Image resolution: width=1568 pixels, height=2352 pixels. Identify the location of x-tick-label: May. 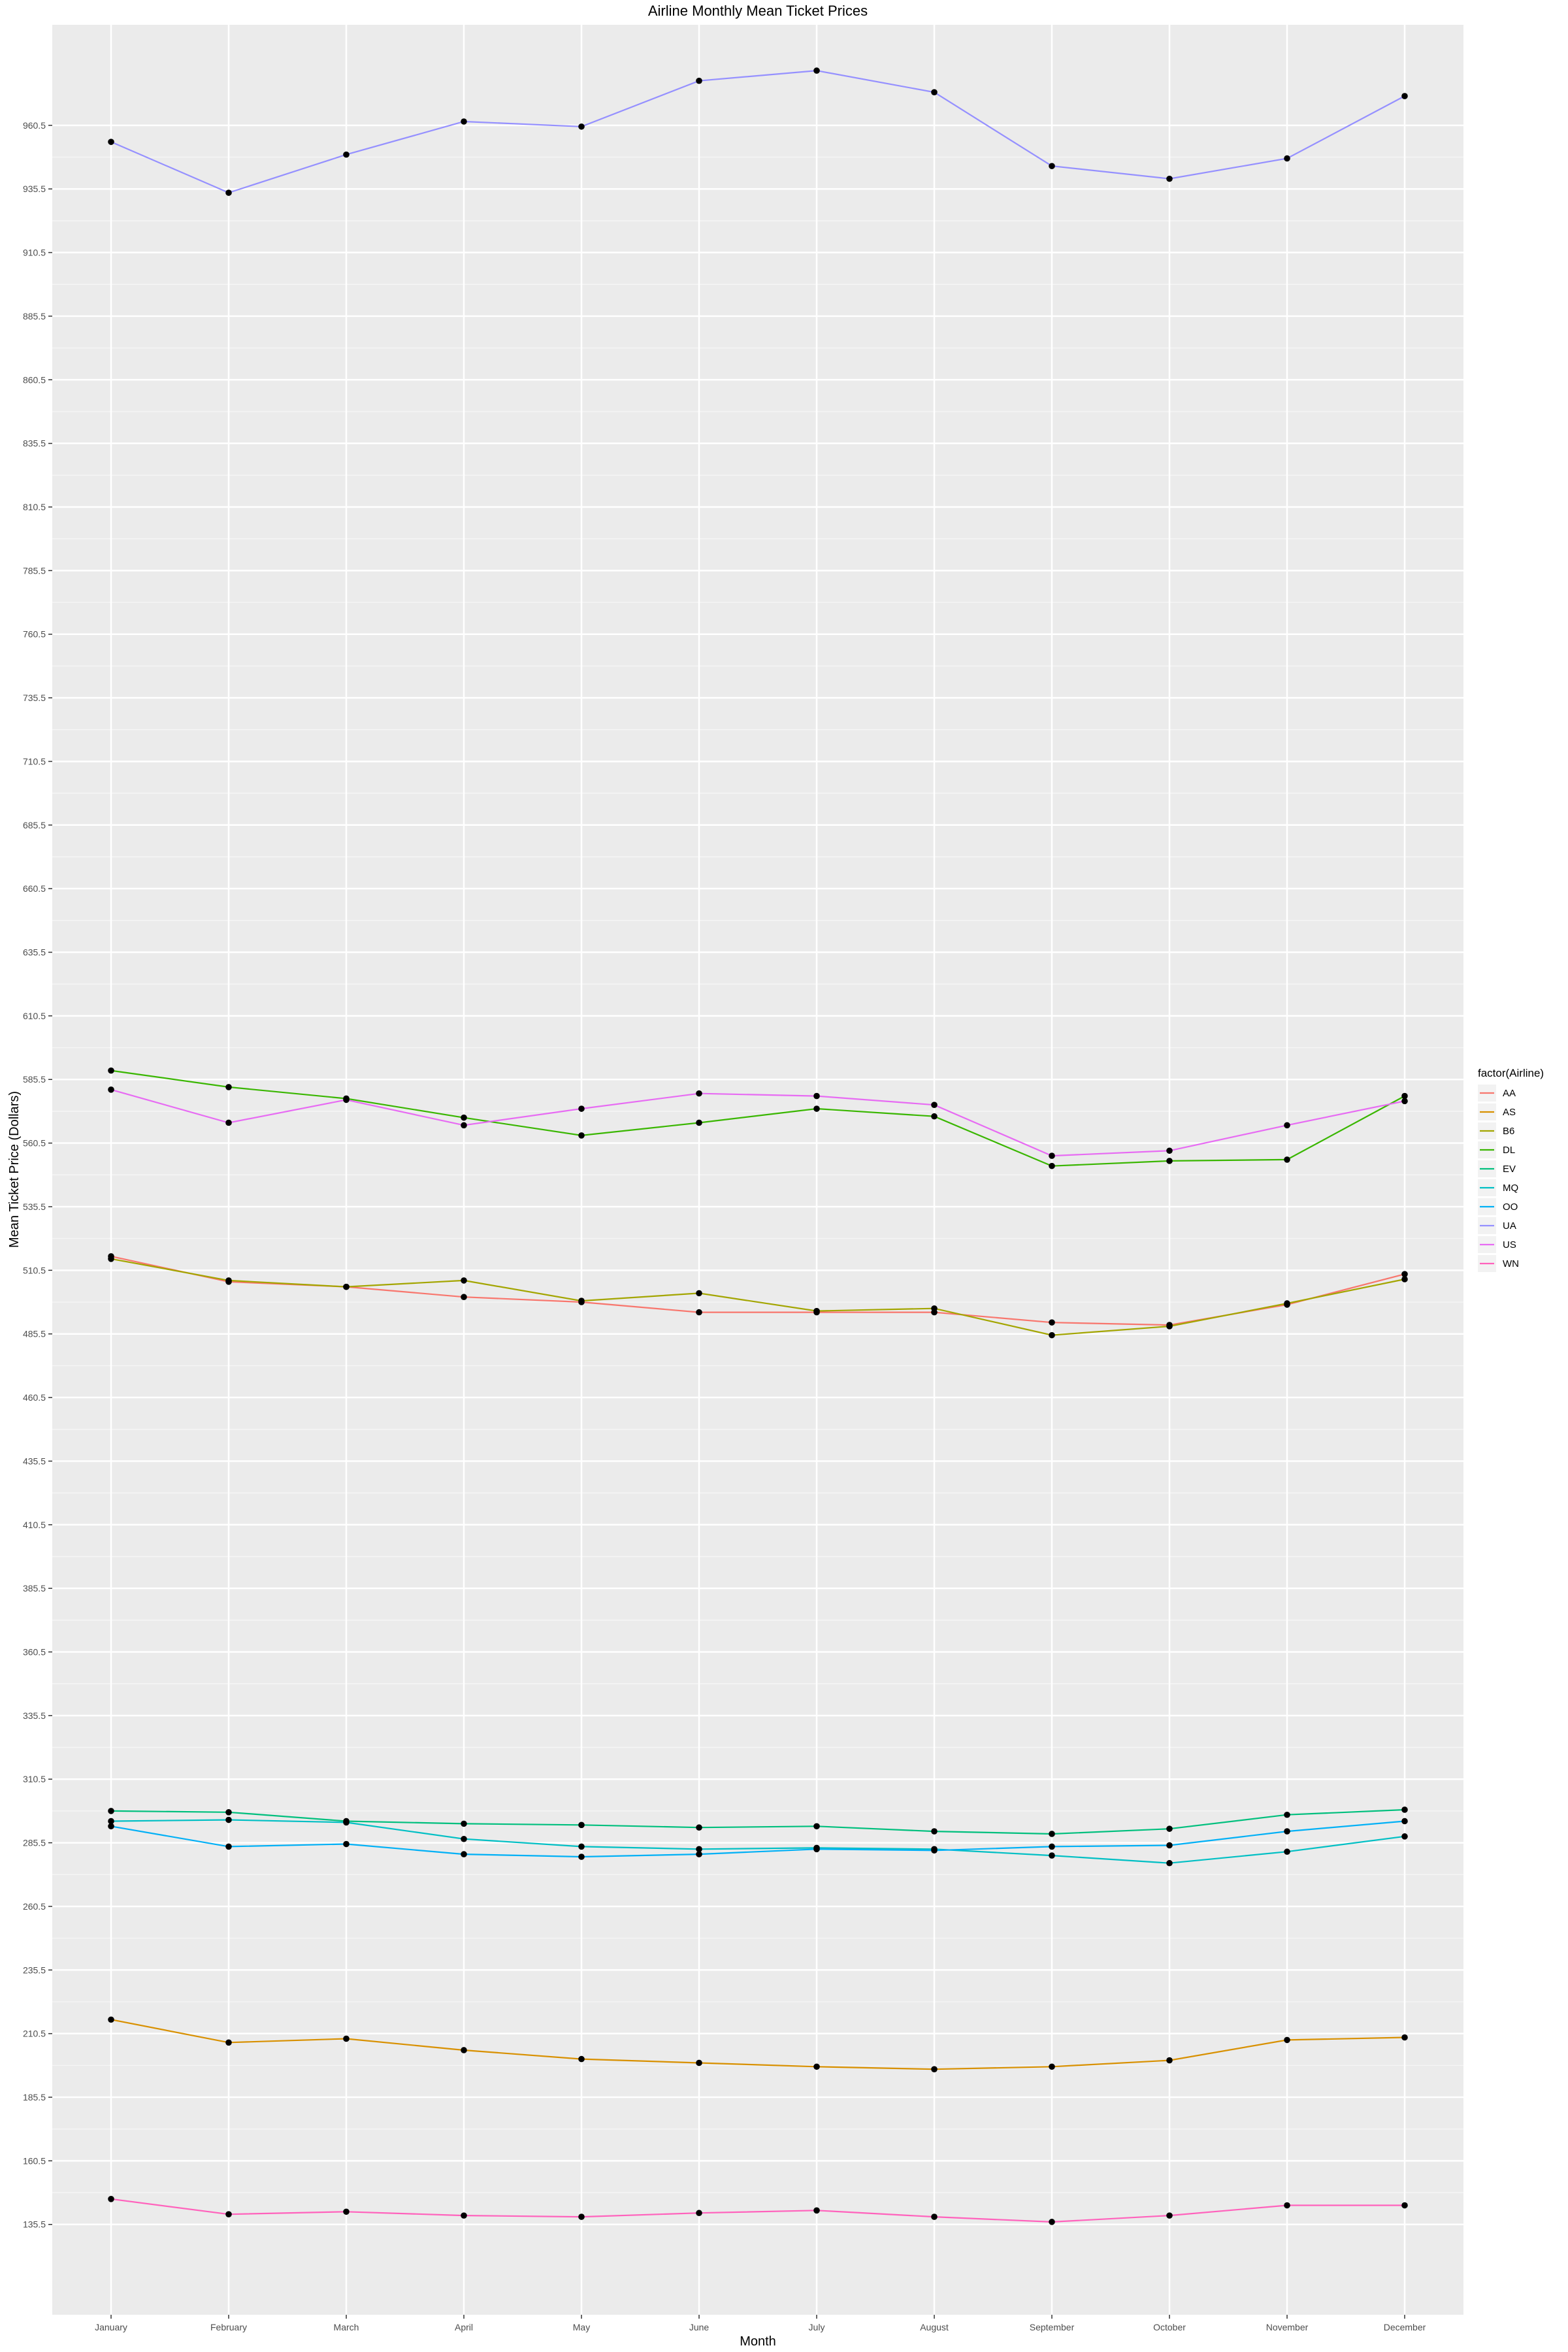
(581, 2327).